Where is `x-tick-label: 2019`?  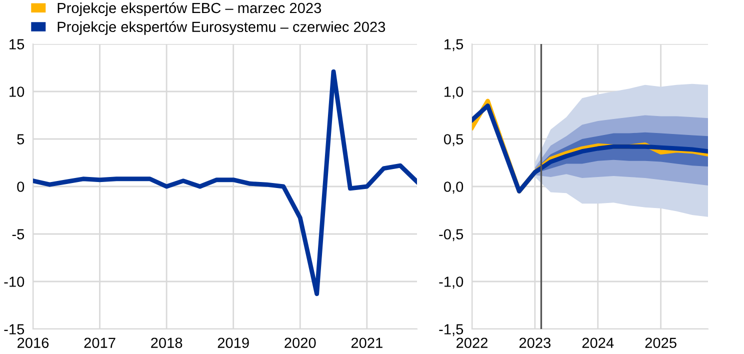
x-tick-label: 2019 is located at coordinates (233, 343).